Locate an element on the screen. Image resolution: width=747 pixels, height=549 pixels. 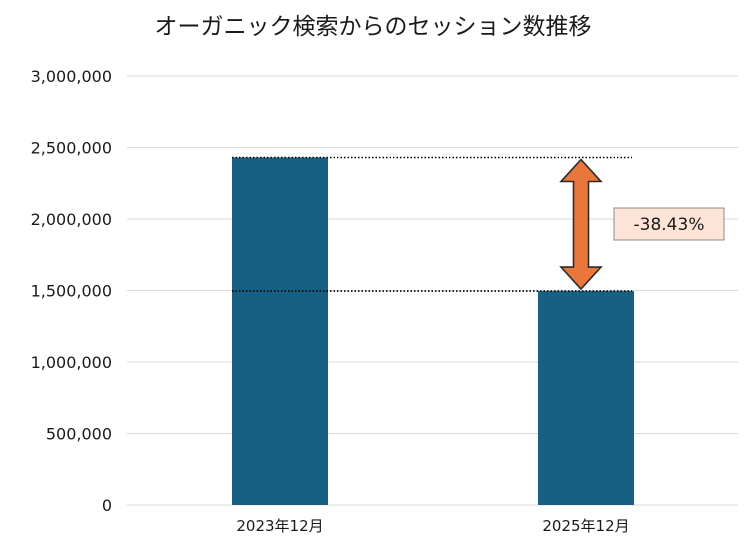
change-label-box is located at coordinates (669, 224).